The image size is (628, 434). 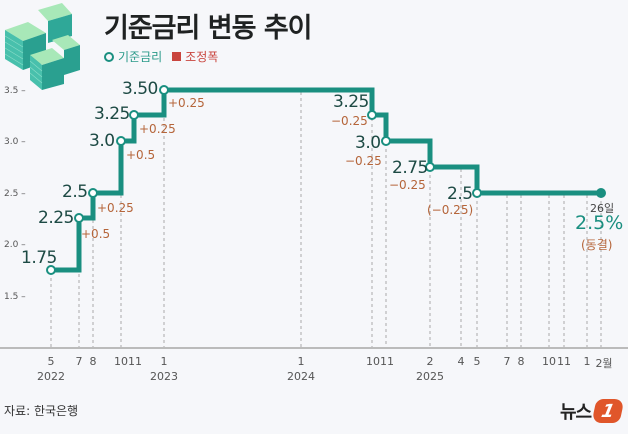 I want to click on final-marker, so click(x=601, y=193).